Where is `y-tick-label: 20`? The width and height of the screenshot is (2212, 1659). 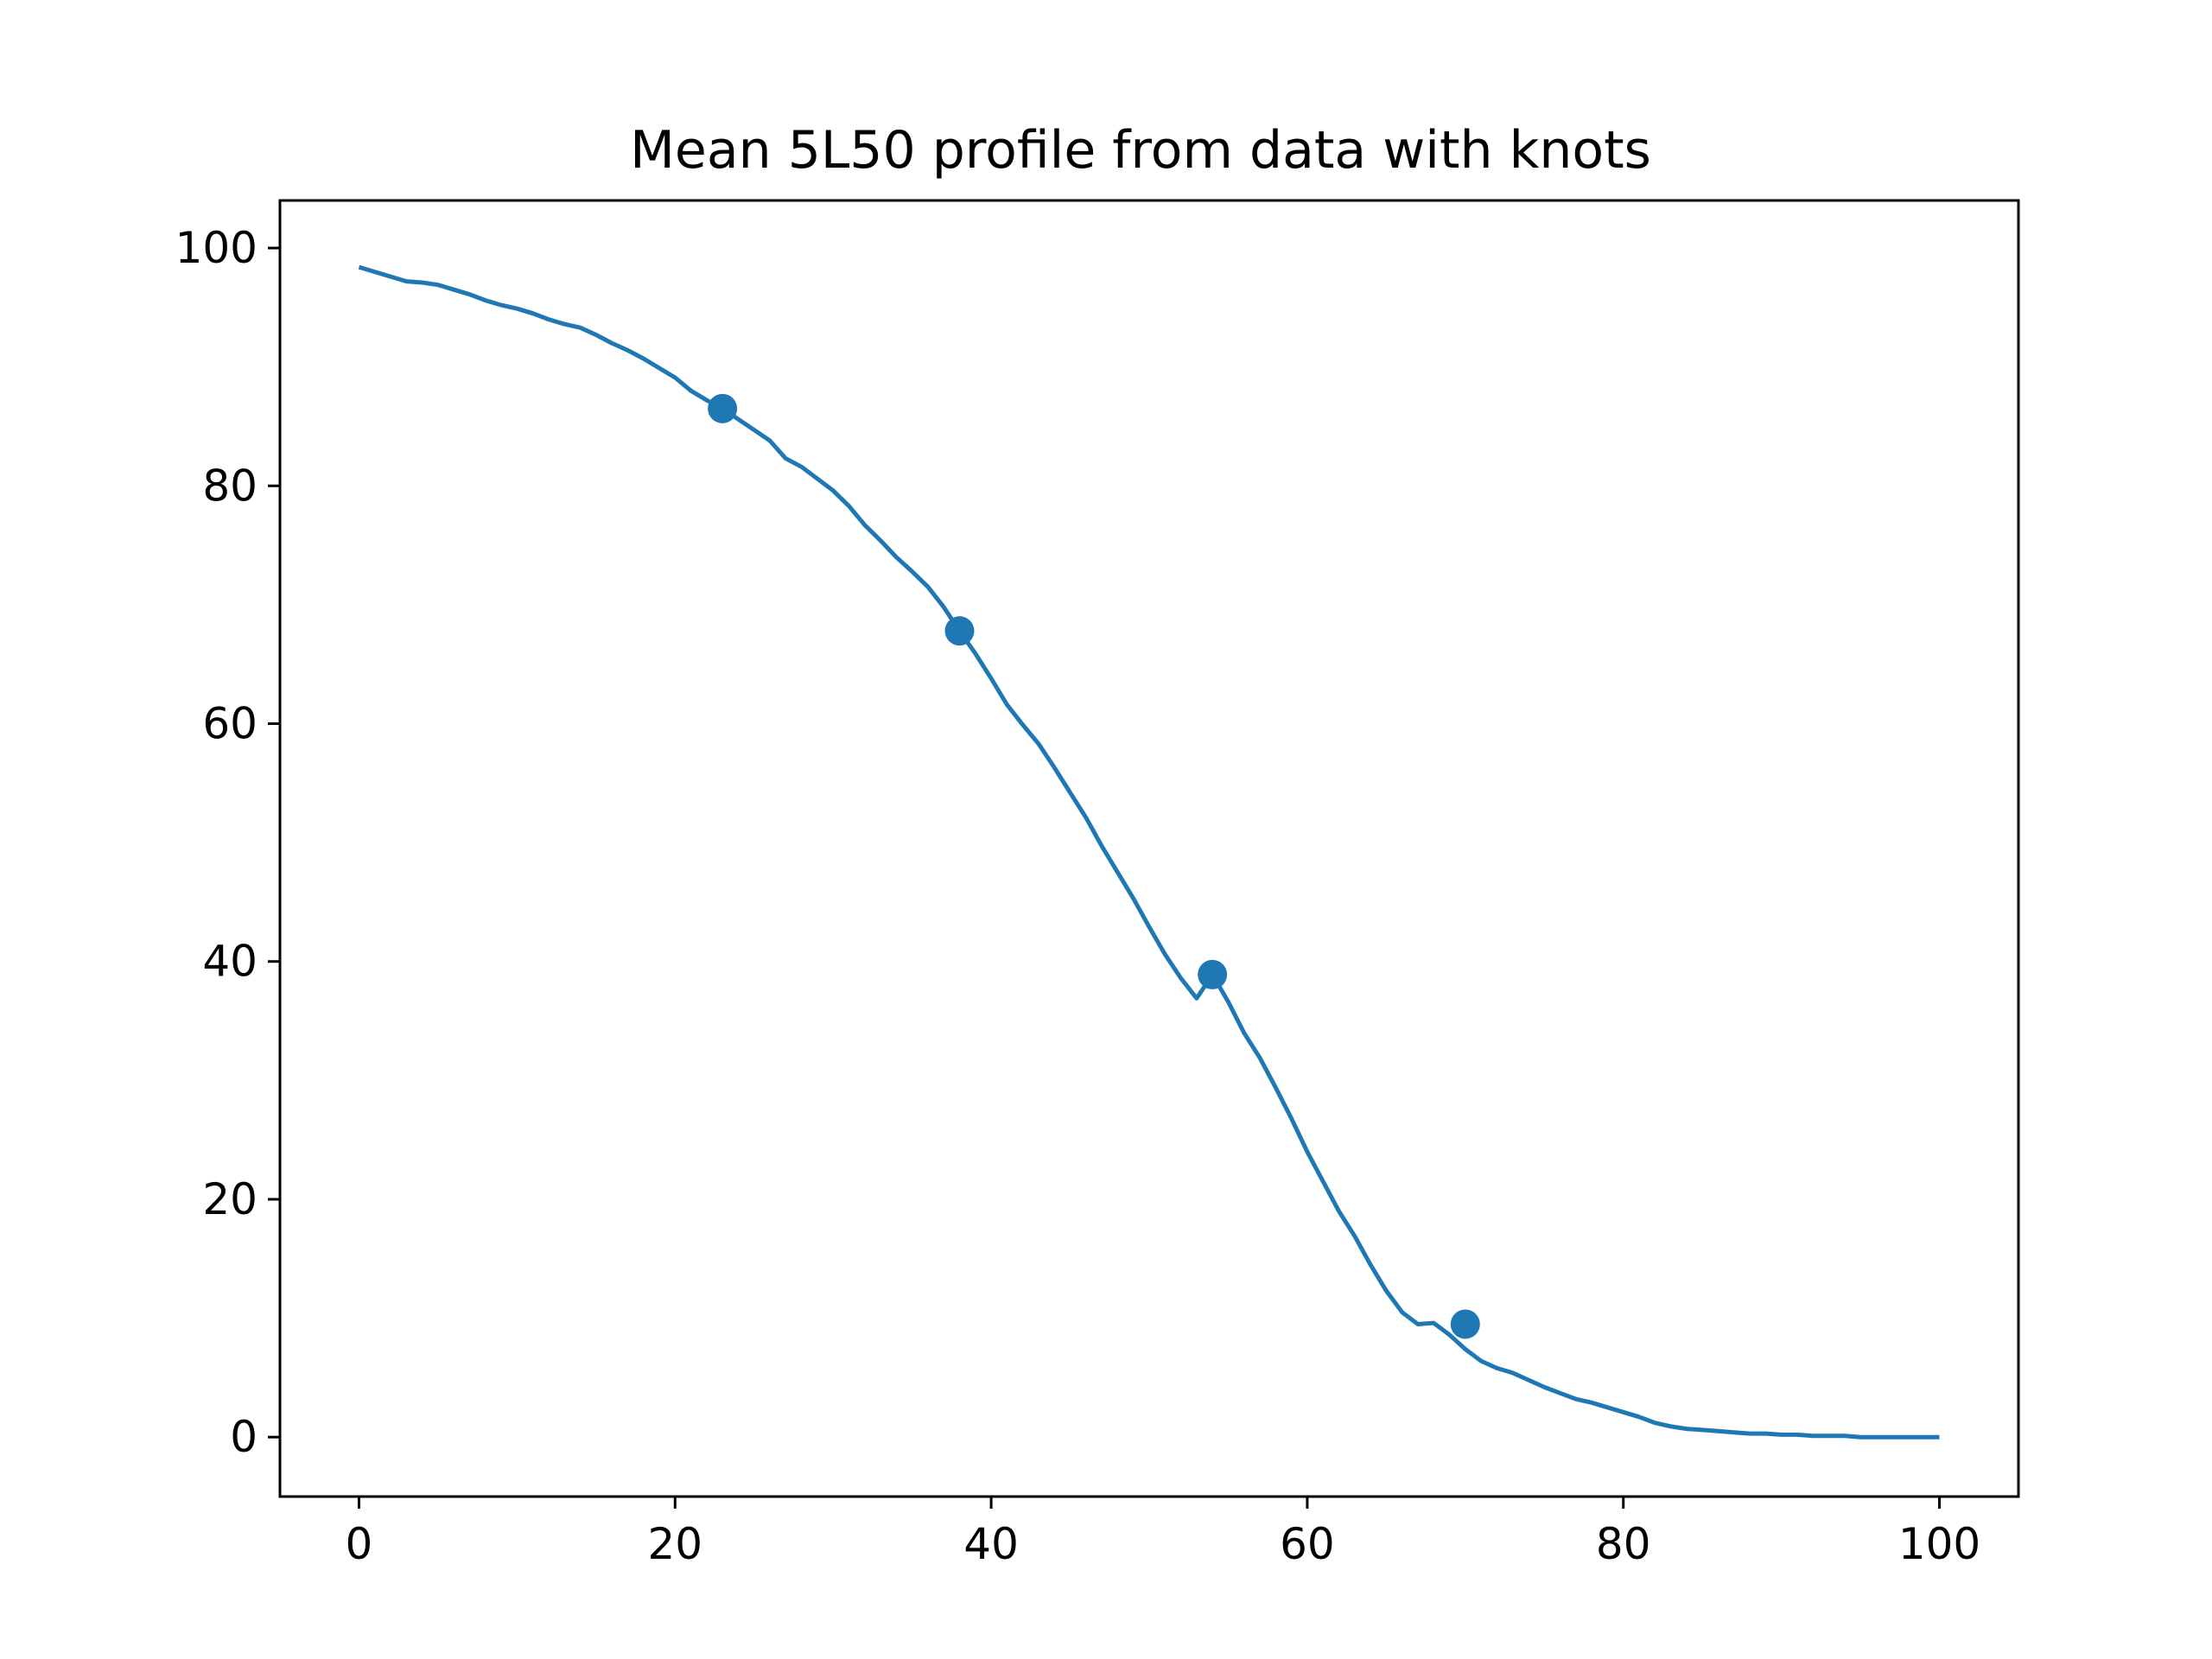
y-tick-label: 20 is located at coordinates (230, 1199).